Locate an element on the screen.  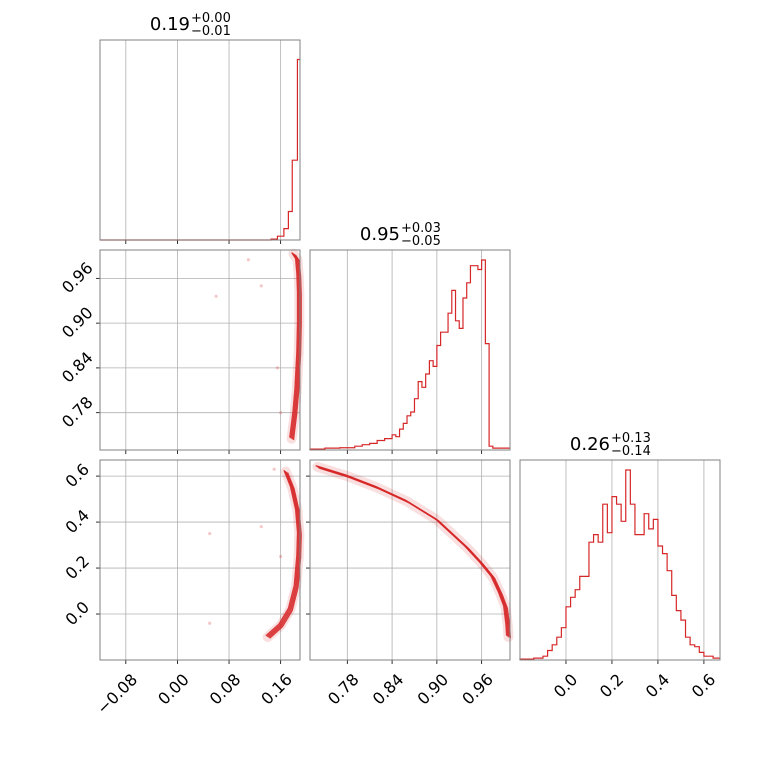
y-tick-label: 0.0 is located at coordinates (77, 613).